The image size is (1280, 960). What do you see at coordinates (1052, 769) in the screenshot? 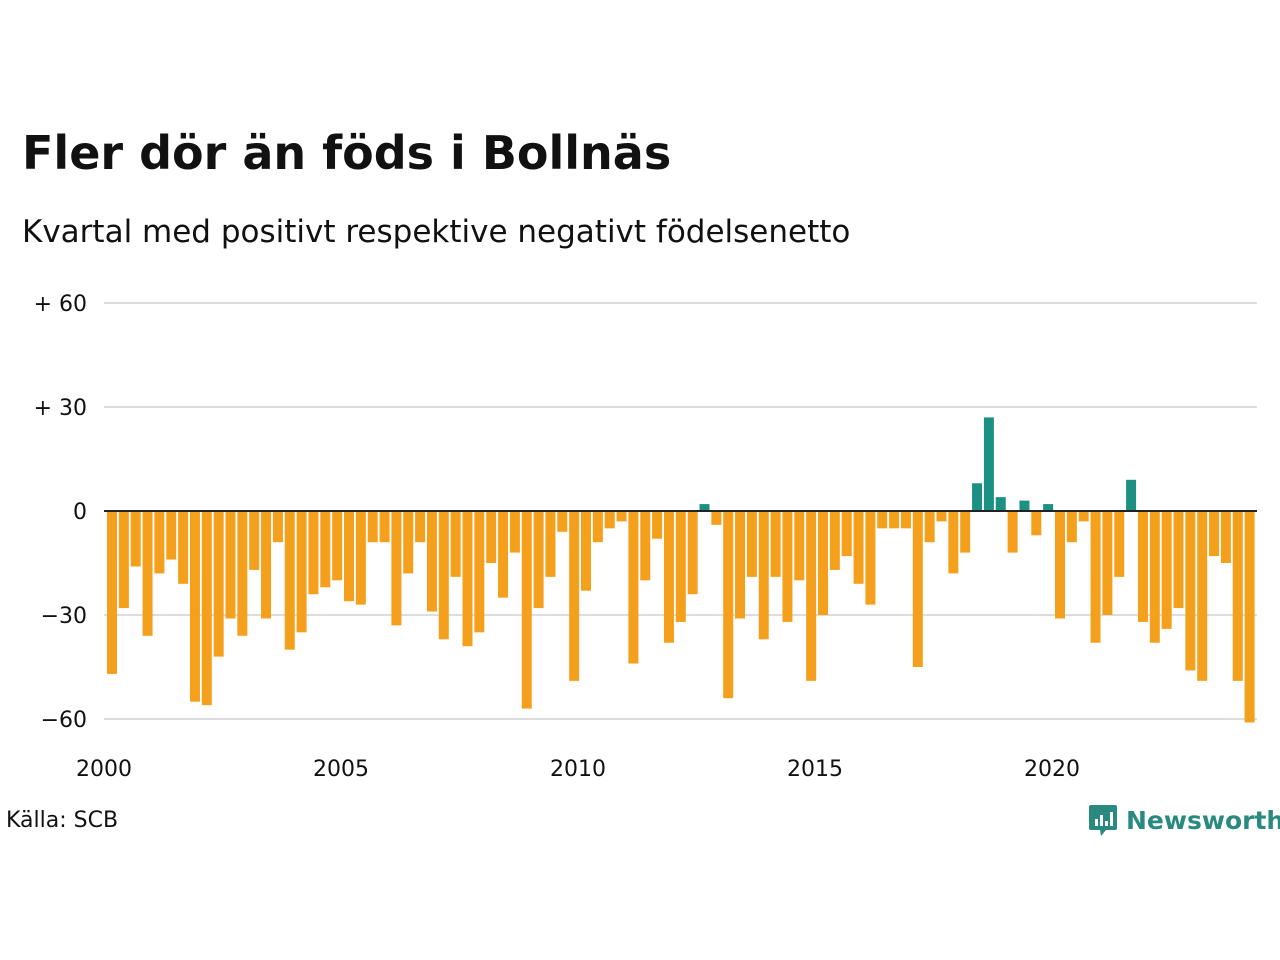
I see `x-tick-label: 2020` at bounding box center [1052, 769].